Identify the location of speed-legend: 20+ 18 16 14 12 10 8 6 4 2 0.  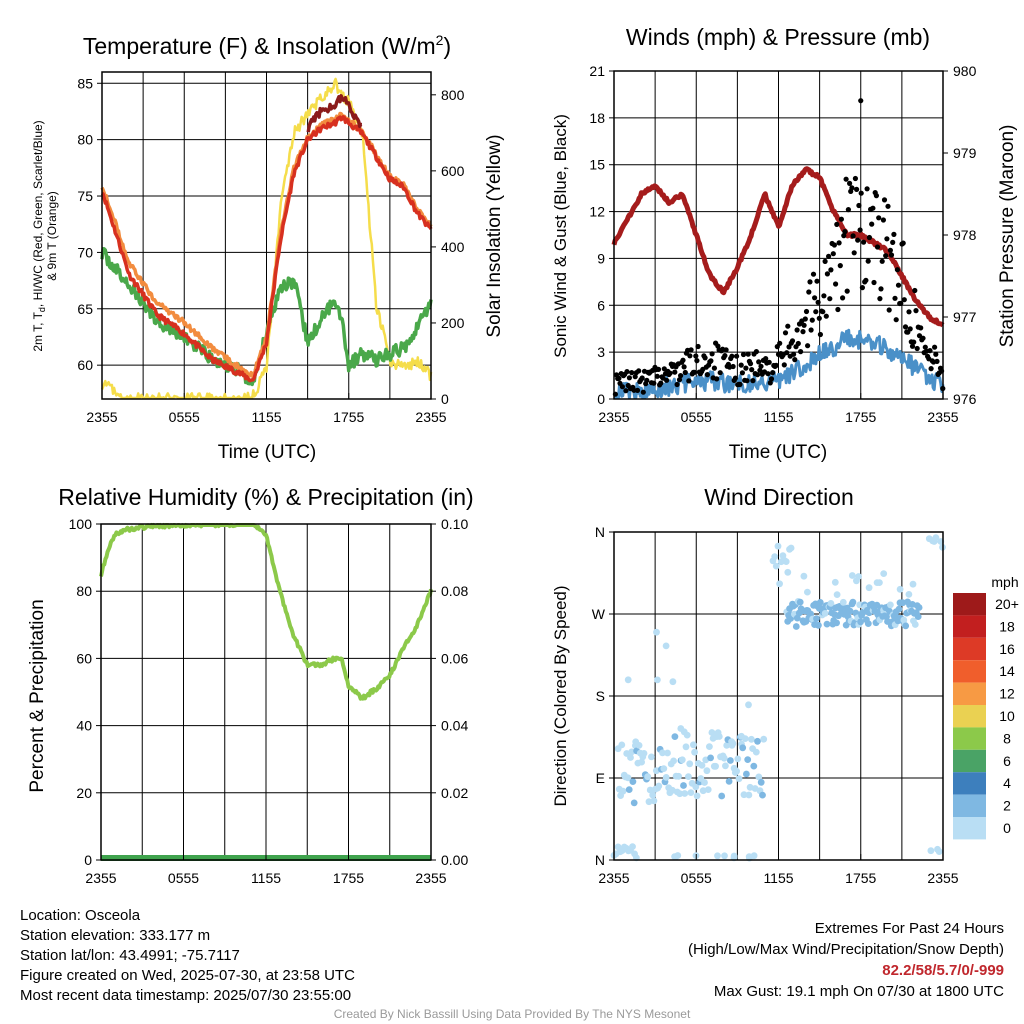
(986, 716).